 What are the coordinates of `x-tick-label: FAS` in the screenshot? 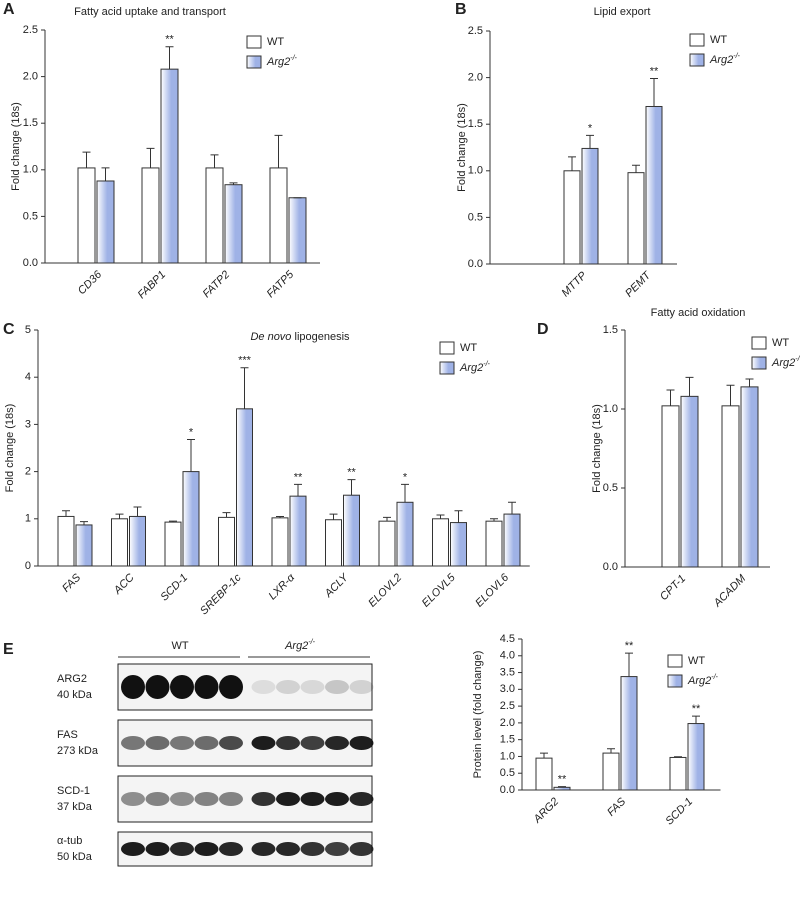 It's located at (72, 583).